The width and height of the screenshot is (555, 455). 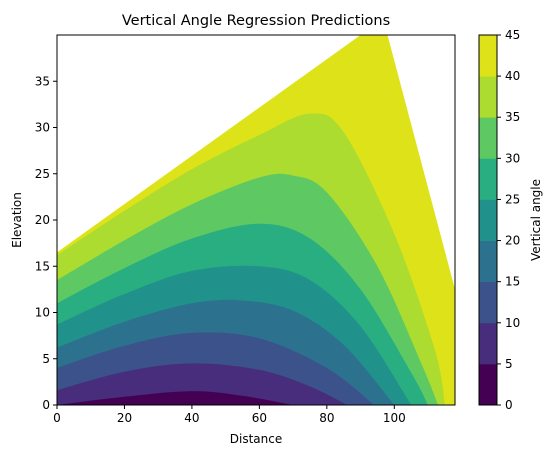 What do you see at coordinates (42, 81) in the screenshot?
I see `y-tick-label: 35` at bounding box center [42, 81].